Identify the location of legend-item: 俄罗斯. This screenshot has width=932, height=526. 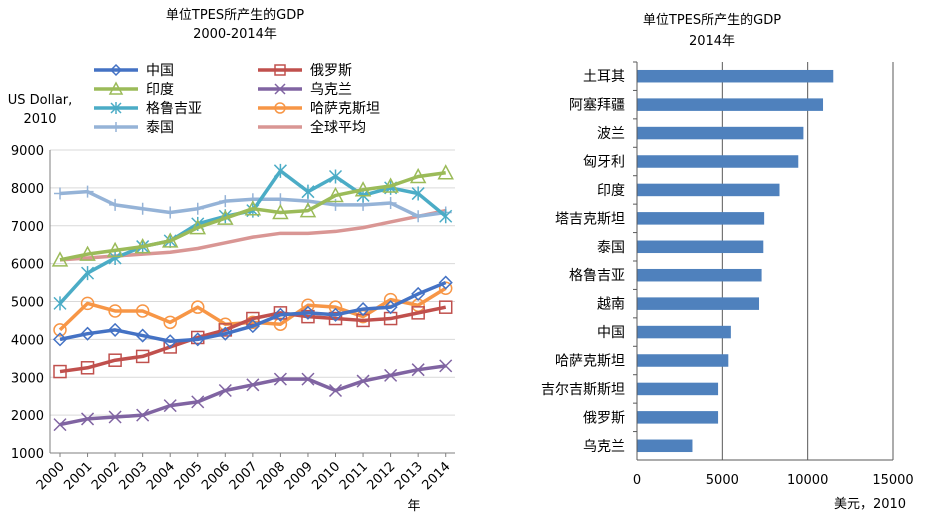
(305, 71).